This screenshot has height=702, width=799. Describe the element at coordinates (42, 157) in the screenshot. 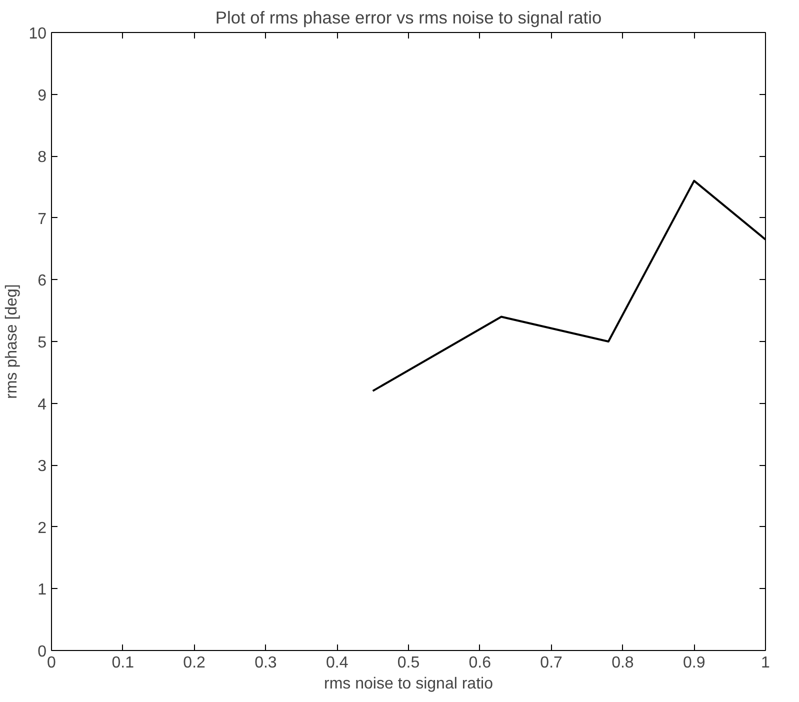

I see `y-tick-label: 8` at that location.